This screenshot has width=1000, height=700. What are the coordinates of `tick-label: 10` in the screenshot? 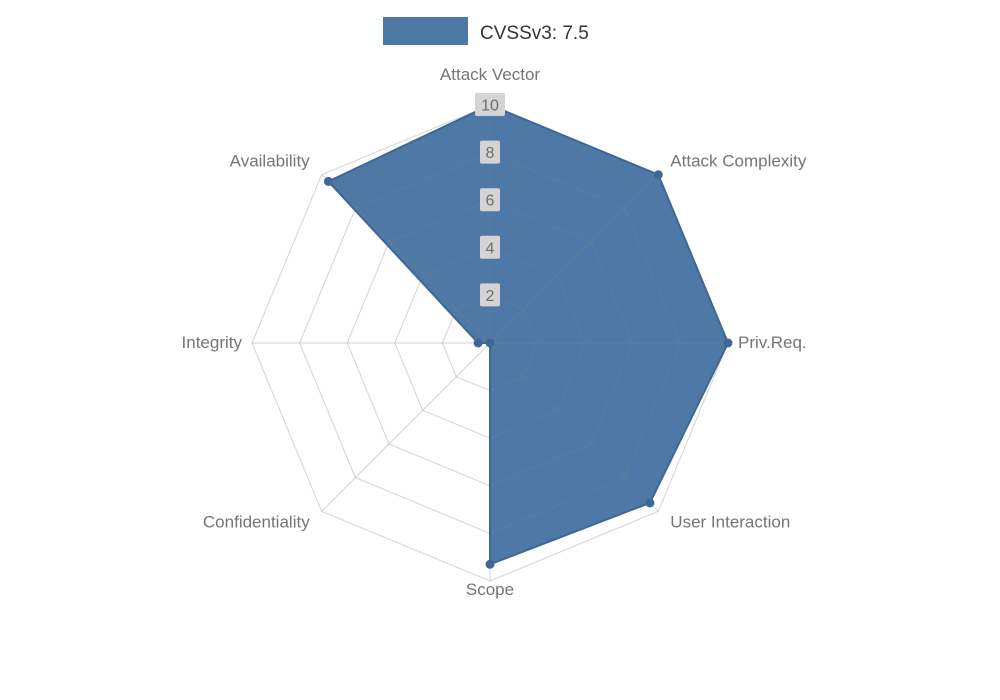 It's located at (490, 106).